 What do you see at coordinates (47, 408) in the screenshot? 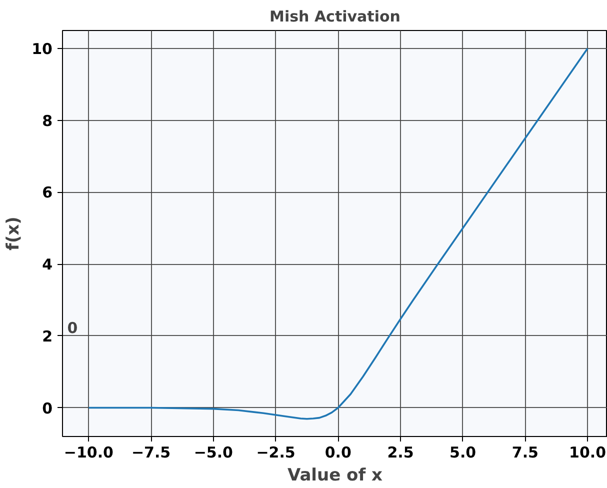
I see `y-tick-label: 0` at bounding box center [47, 408].